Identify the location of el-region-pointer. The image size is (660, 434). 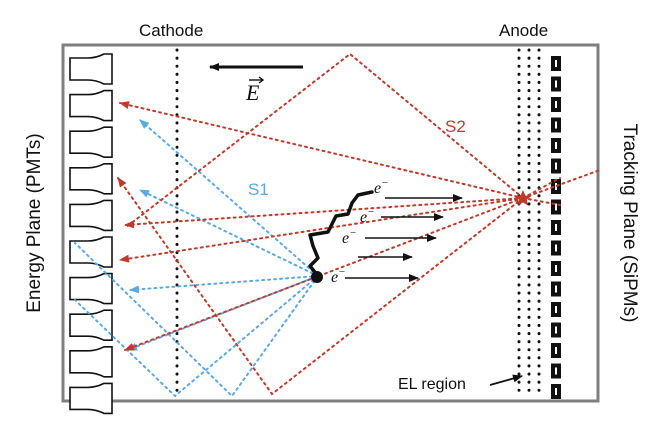
(506, 380).